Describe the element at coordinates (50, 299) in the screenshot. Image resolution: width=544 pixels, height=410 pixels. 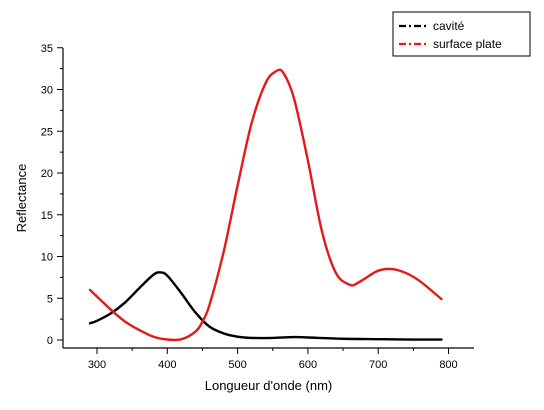
I see `y-tick-label: 5` at that location.